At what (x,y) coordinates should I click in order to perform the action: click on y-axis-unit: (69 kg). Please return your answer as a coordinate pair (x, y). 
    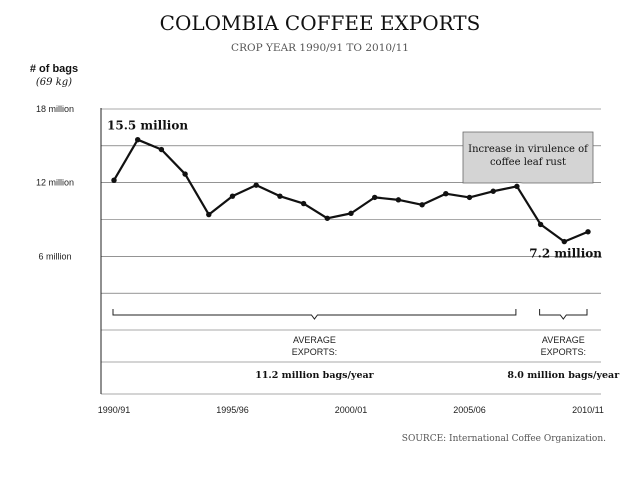
    Looking at the image, I should click on (54, 82).